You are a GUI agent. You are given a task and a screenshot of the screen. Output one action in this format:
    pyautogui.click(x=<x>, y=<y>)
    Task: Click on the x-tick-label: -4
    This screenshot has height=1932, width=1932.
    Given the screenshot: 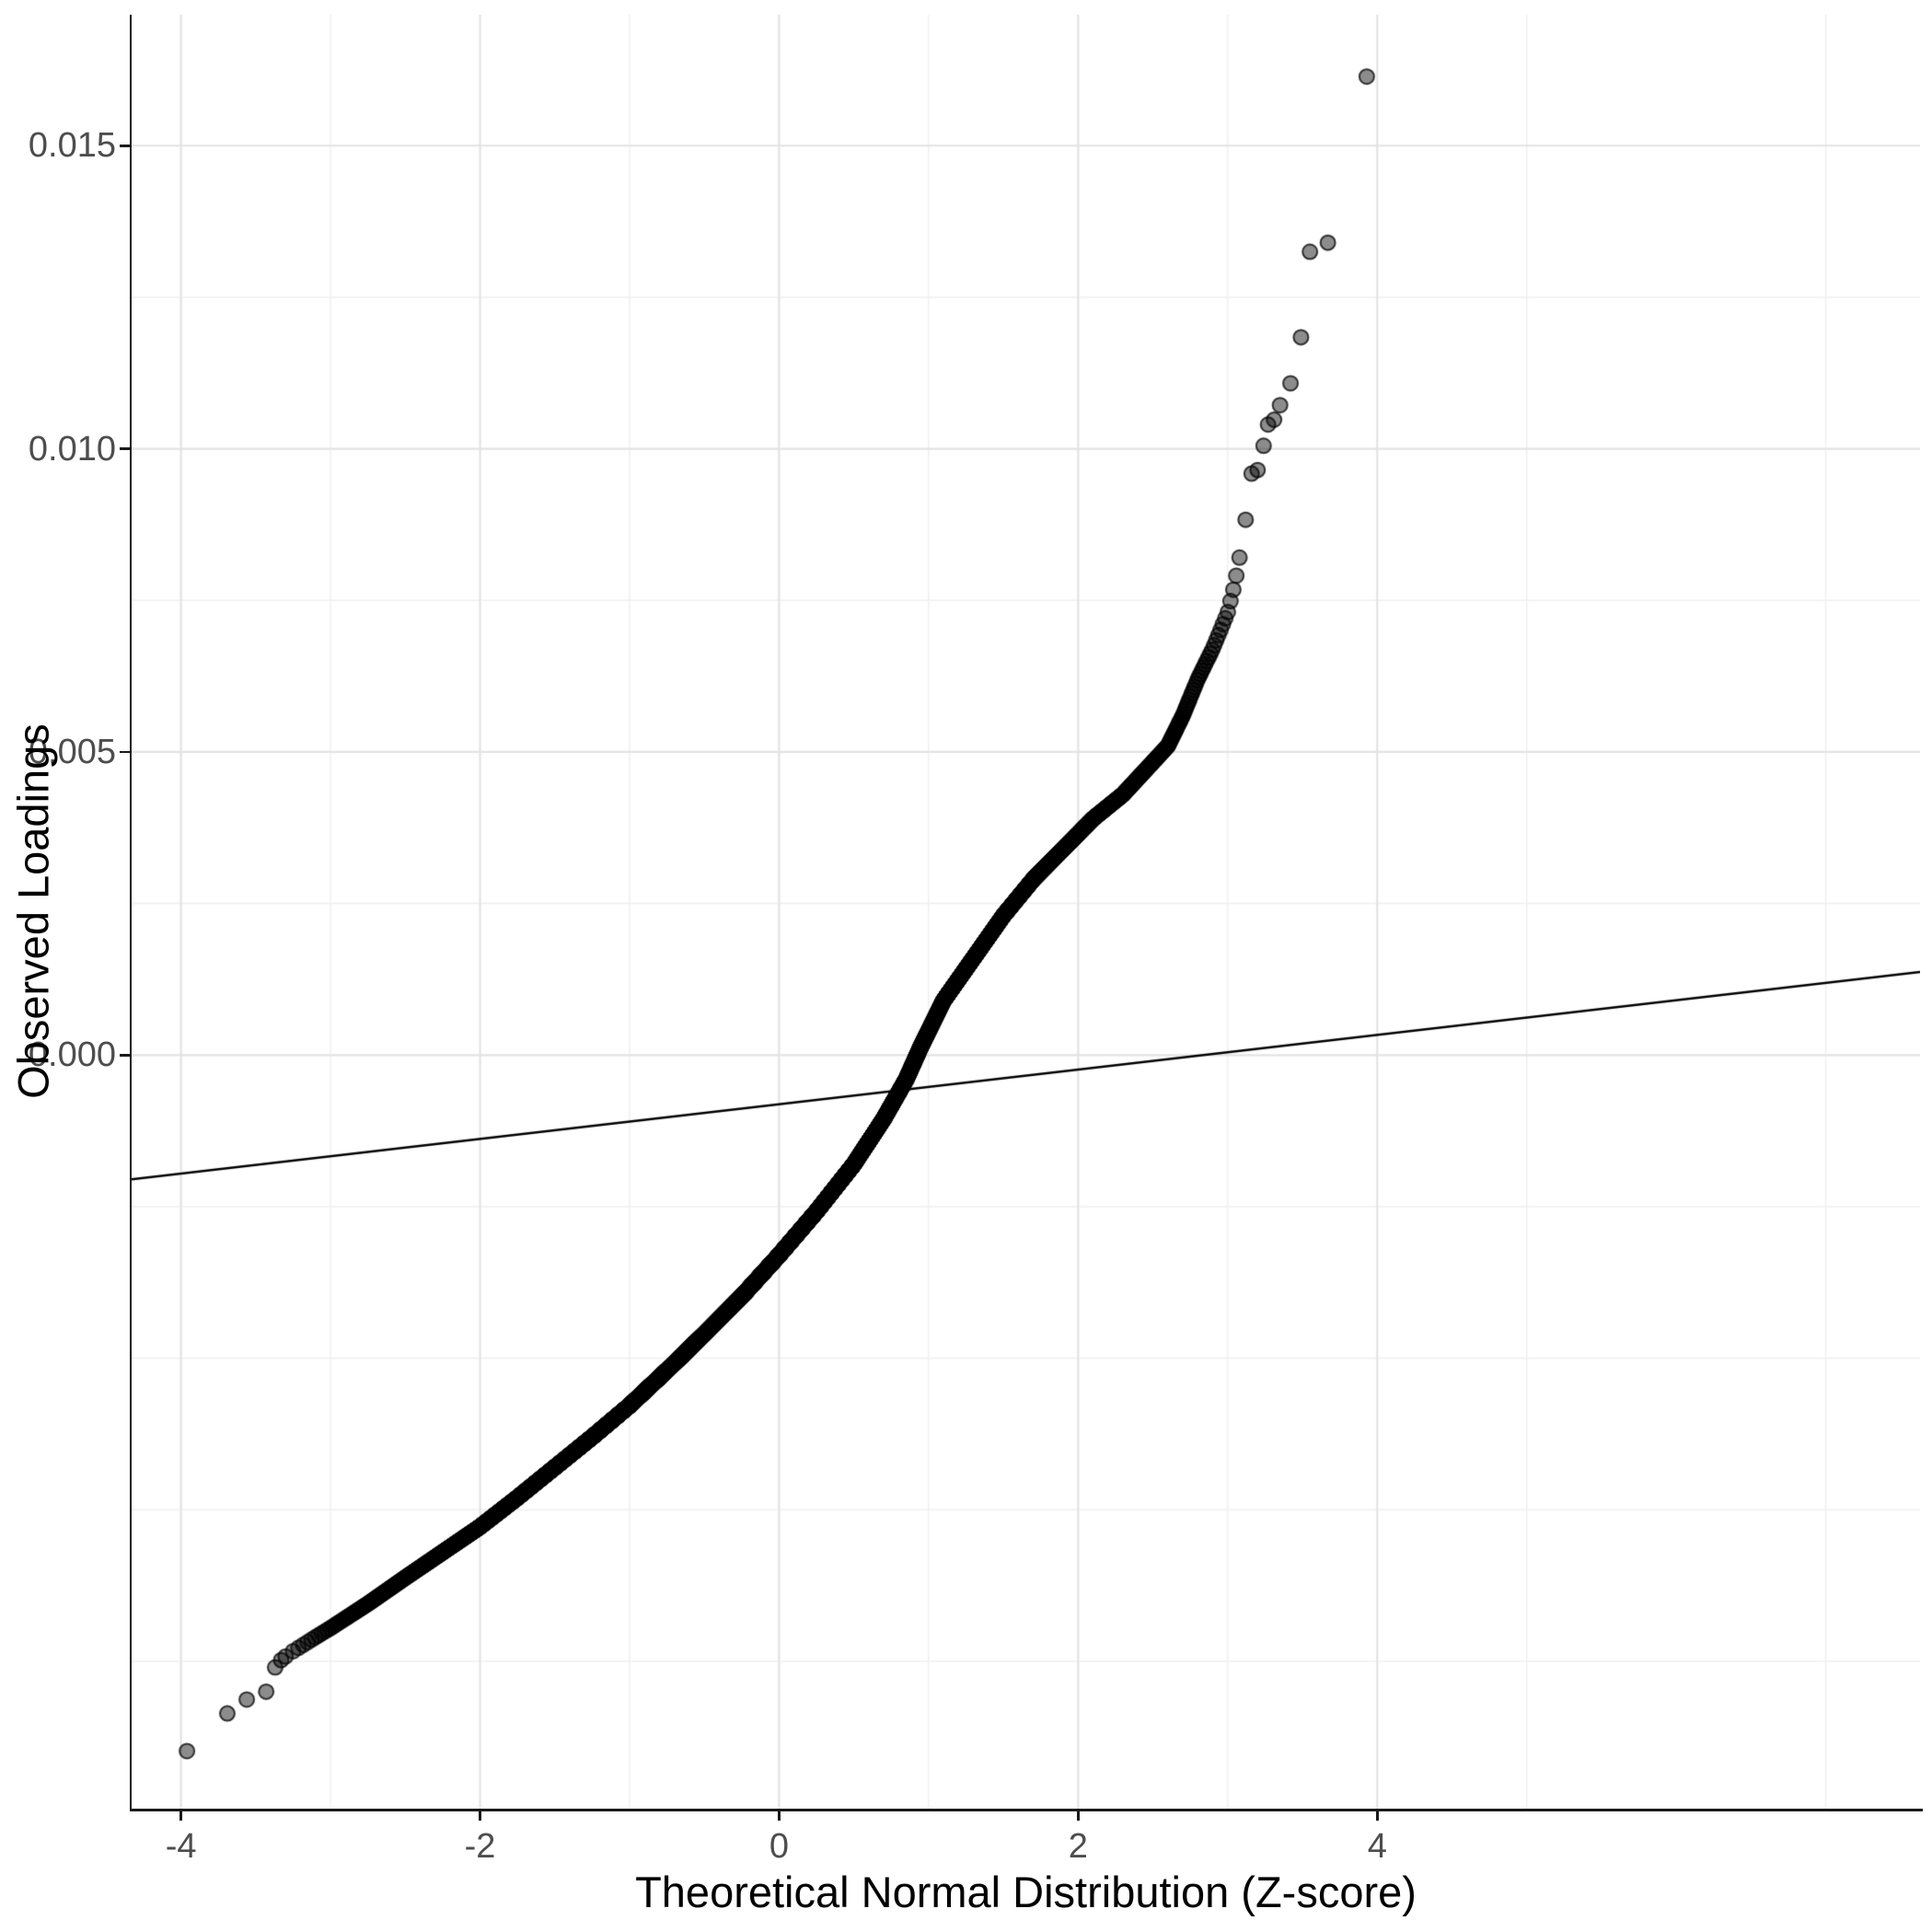 What is the action you would take?
    pyautogui.click(x=181, y=1847)
    